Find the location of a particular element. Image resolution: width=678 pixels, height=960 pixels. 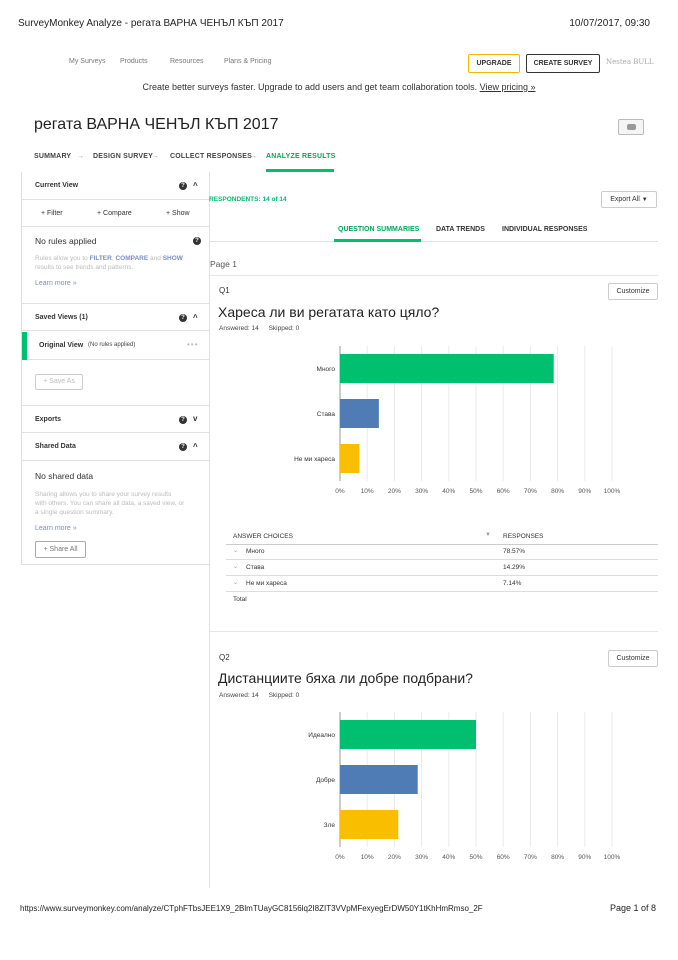

q2-number: Q2 is located at coordinates (224, 657).